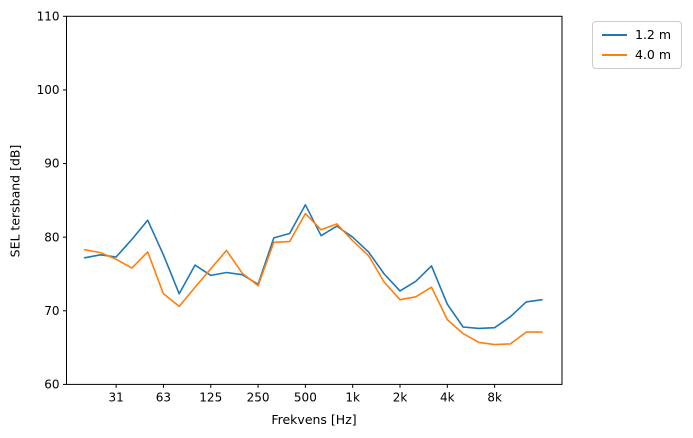 The image size is (693, 438). Describe the element at coordinates (51, 385) in the screenshot. I see `y-tick-label: 60` at that location.